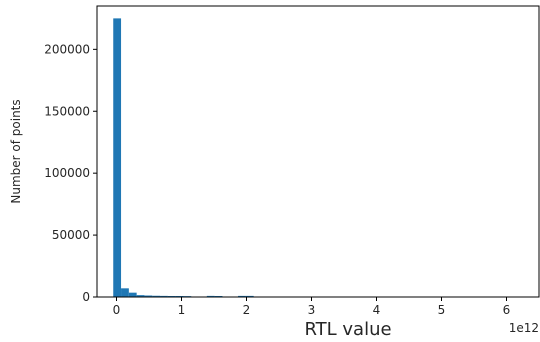 The width and height of the screenshot is (540, 342). Describe the element at coordinates (67, 111) in the screenshot. I see `y-tick-label: 150000` at that location.